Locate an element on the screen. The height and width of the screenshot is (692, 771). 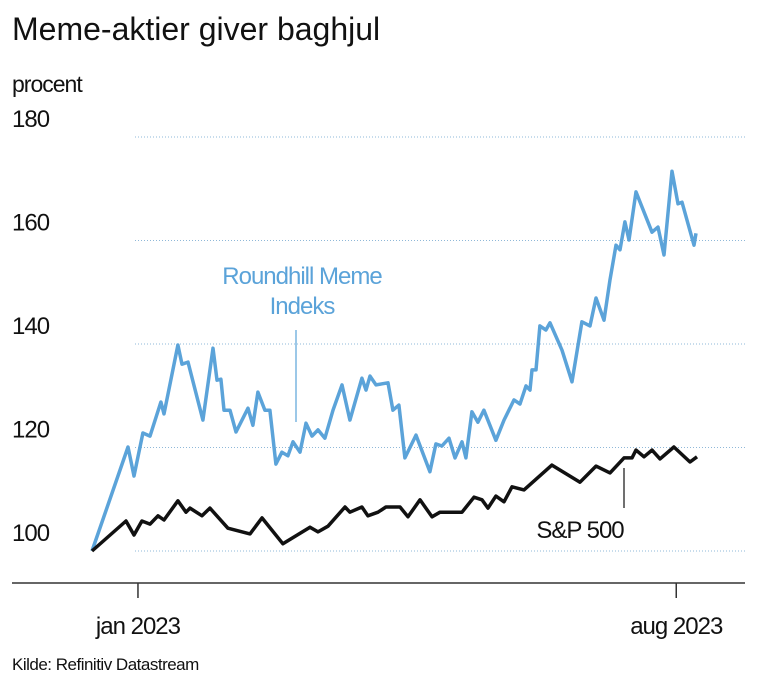
y-axis-label: procent is located at coordinates (47, 84).